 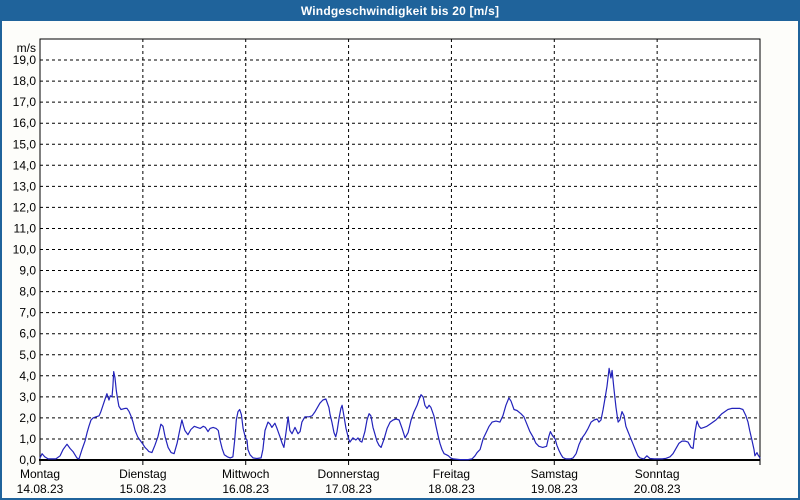 I want to click on y-tick-label: 9,0, so click(x=27, y=271).